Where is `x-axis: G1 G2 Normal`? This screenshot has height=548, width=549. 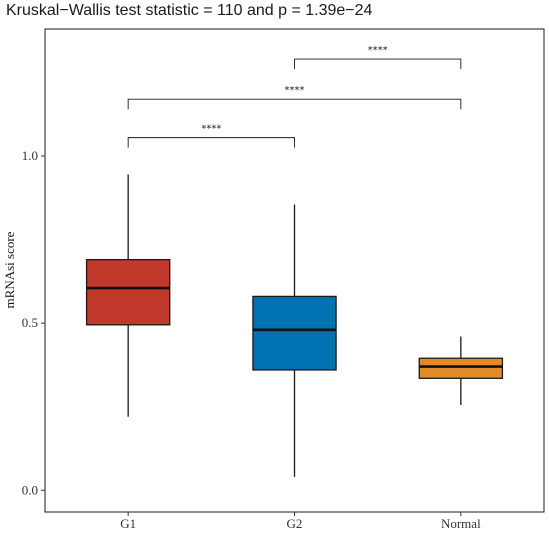 x-axis: G1 G2 Normal is located at coordinates (300, 521).